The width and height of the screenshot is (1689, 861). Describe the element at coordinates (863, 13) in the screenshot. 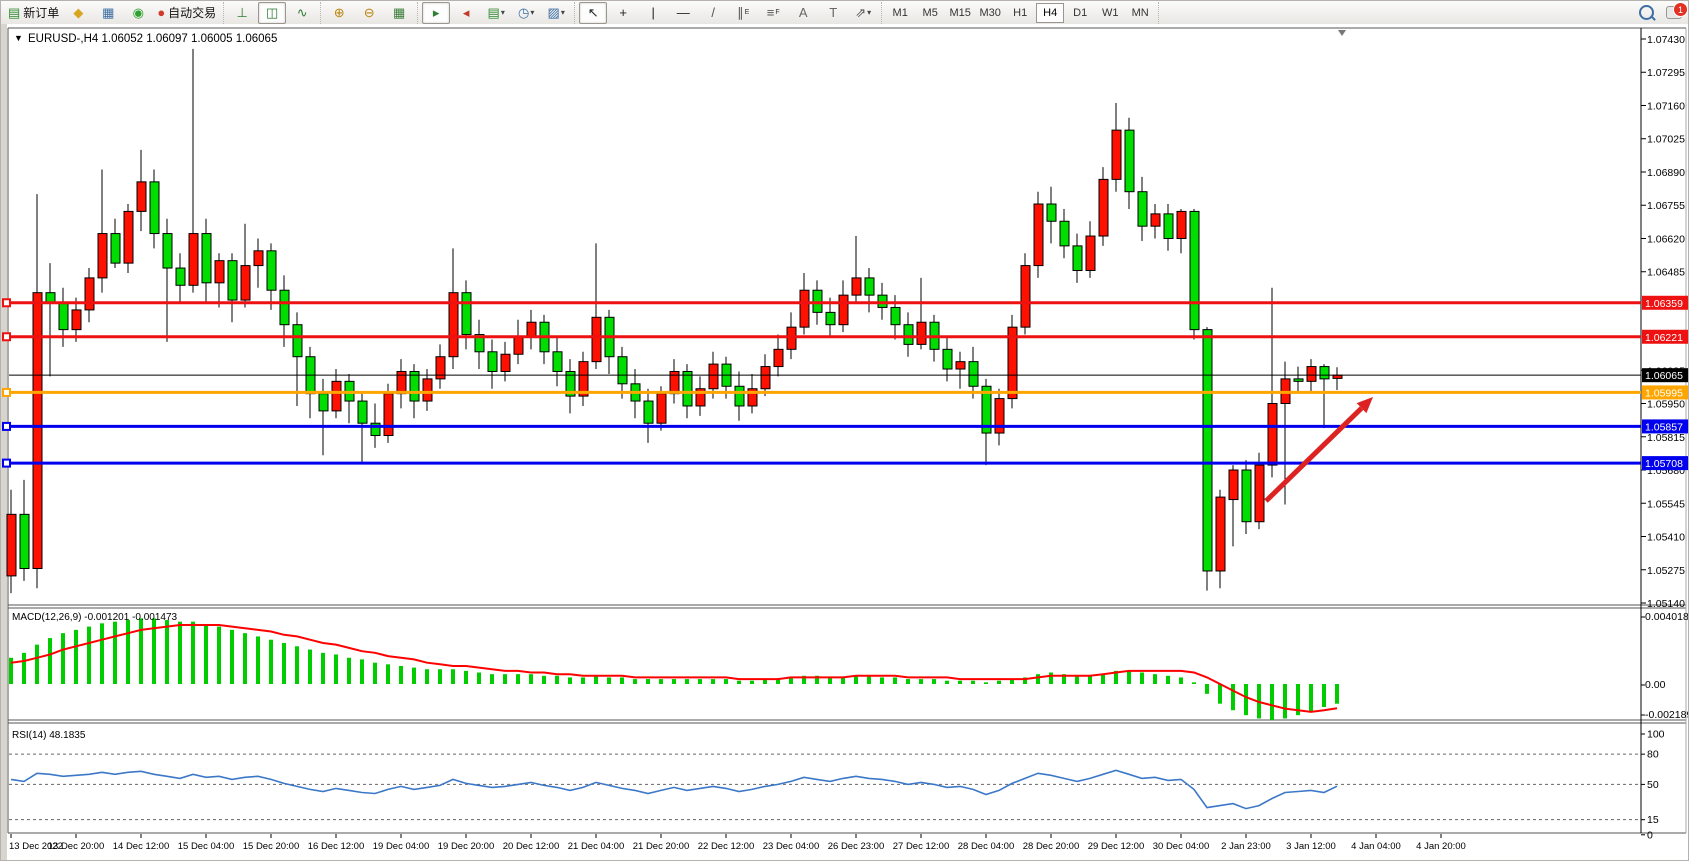

I see `arrows-icon: ⇗ ▾` at that location.